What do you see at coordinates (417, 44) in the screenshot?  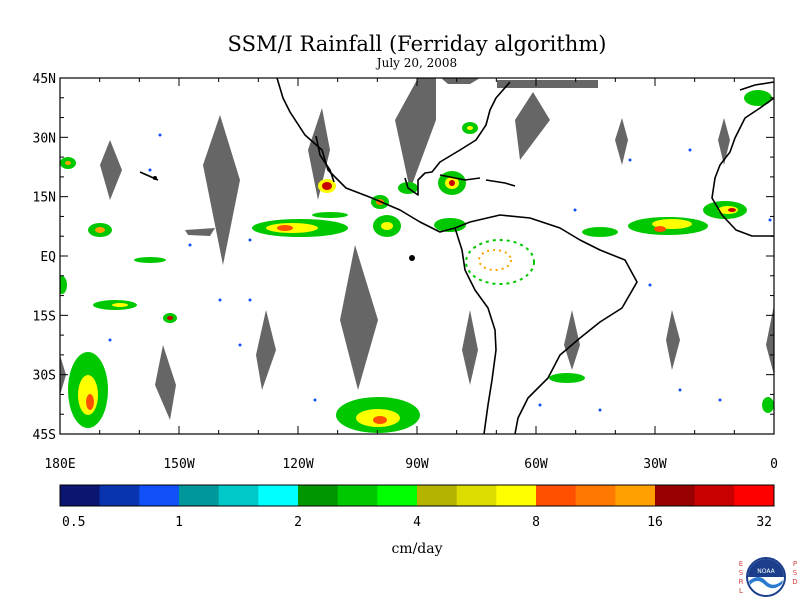 I see `map-title: SSM/I Rainfall (Ferriday algorithm)` at bounding box center [417, 44].